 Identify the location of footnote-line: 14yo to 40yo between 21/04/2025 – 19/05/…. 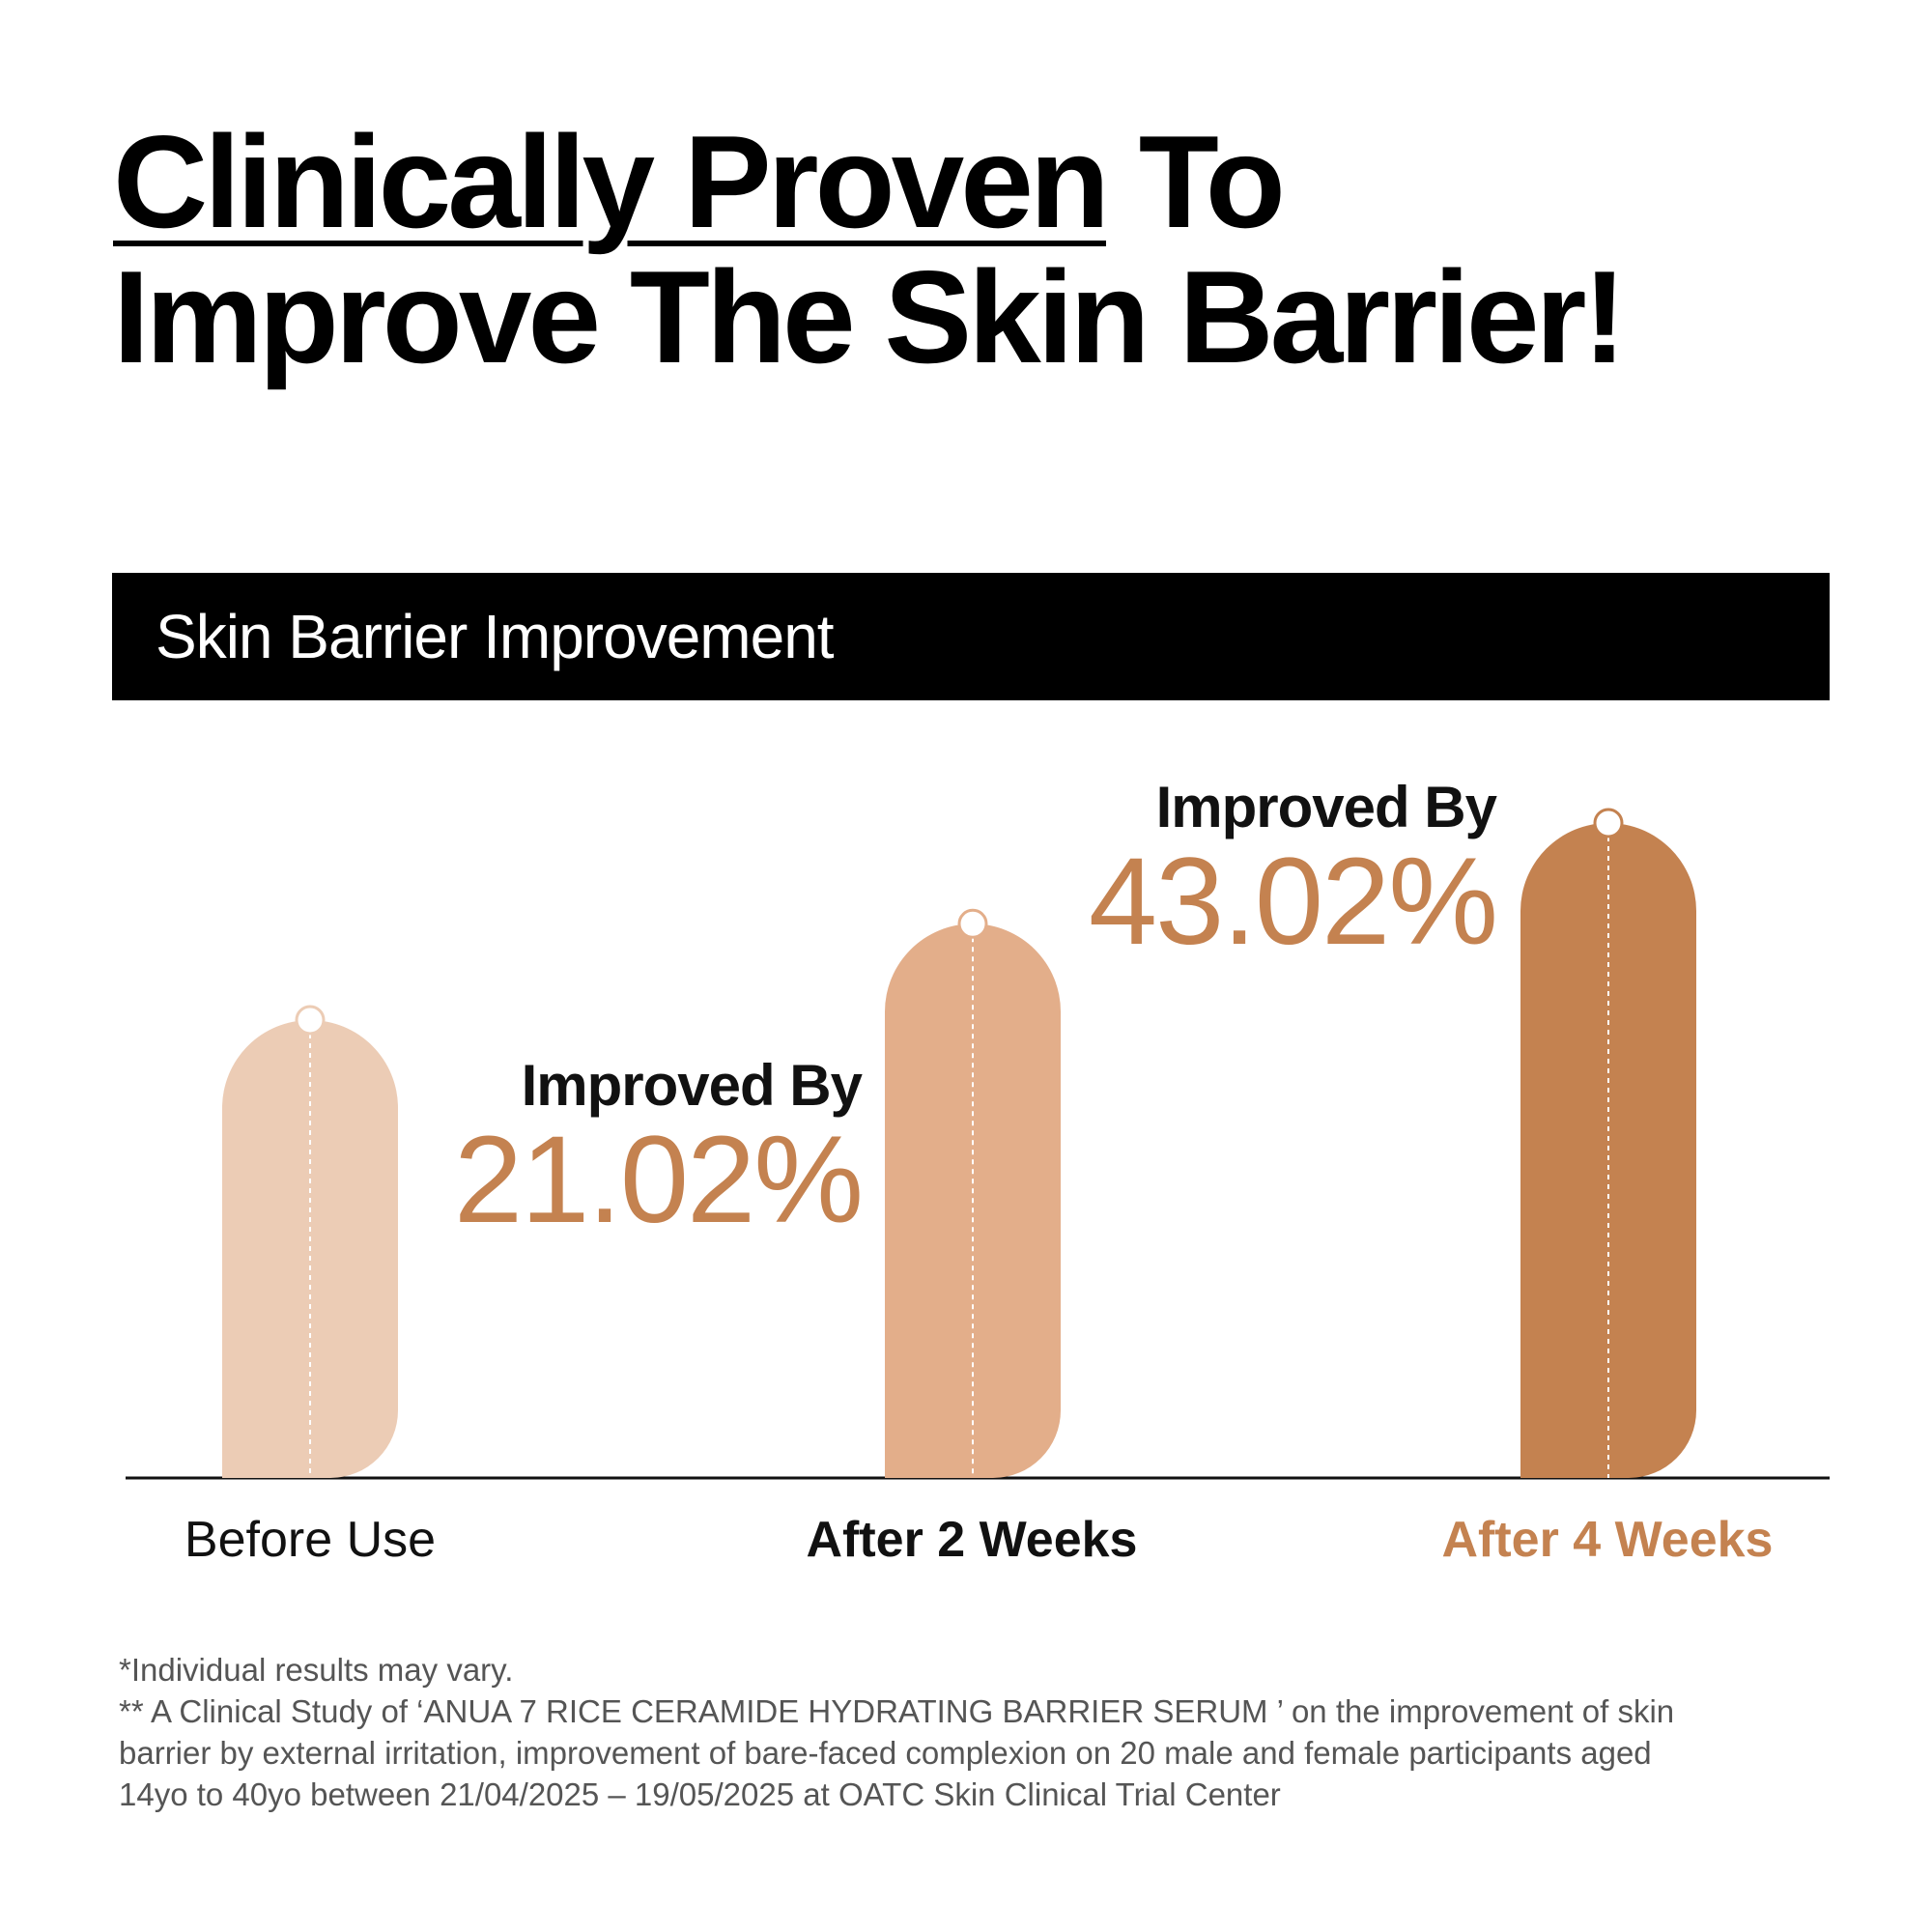
(700, 1794).